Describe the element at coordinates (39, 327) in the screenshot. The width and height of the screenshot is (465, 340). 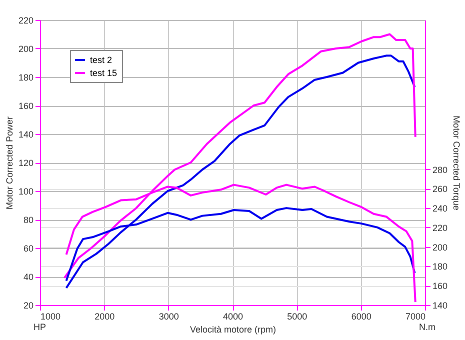
I see `text: HP` at that location.